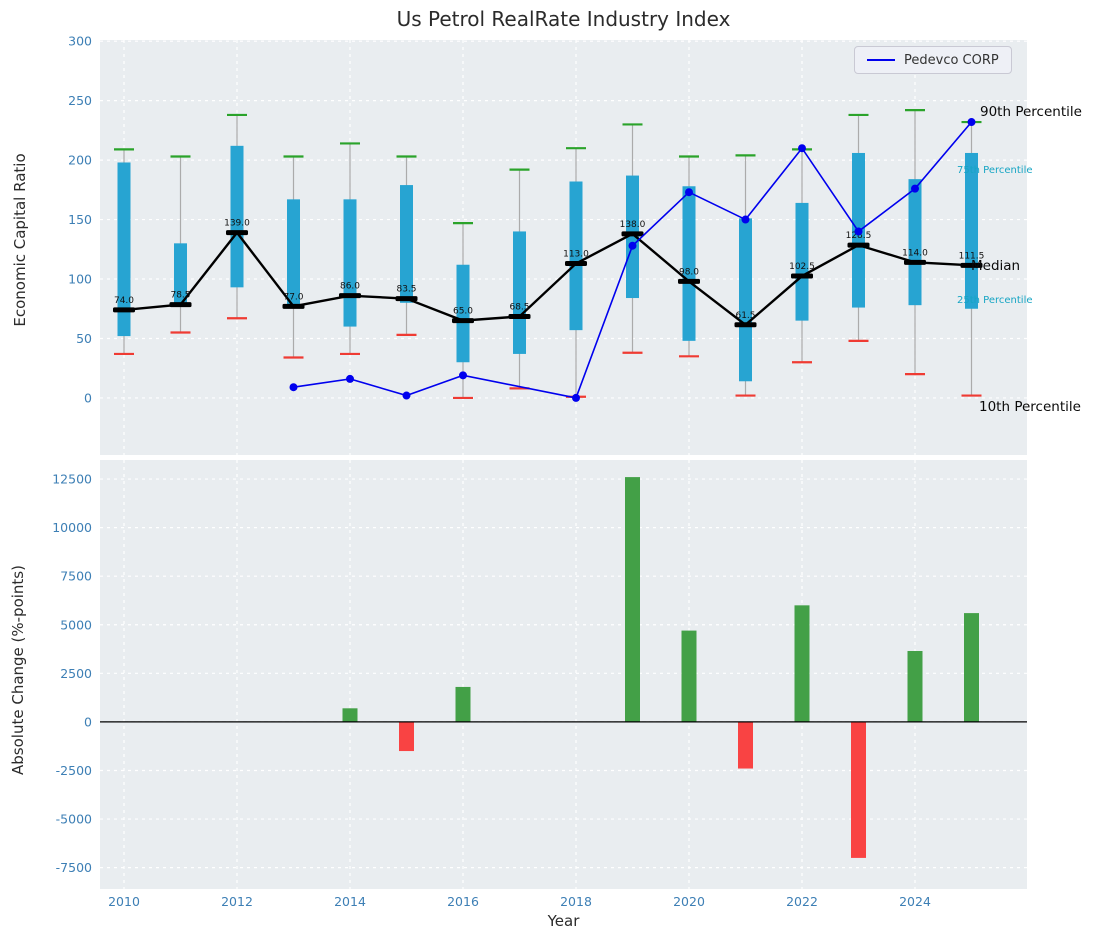 The image size is (1114, 942). What do you see at coordinates (72, 479) in the screenshot?
I see `y-tick-label: 12500` at bounding box center [72, 479].